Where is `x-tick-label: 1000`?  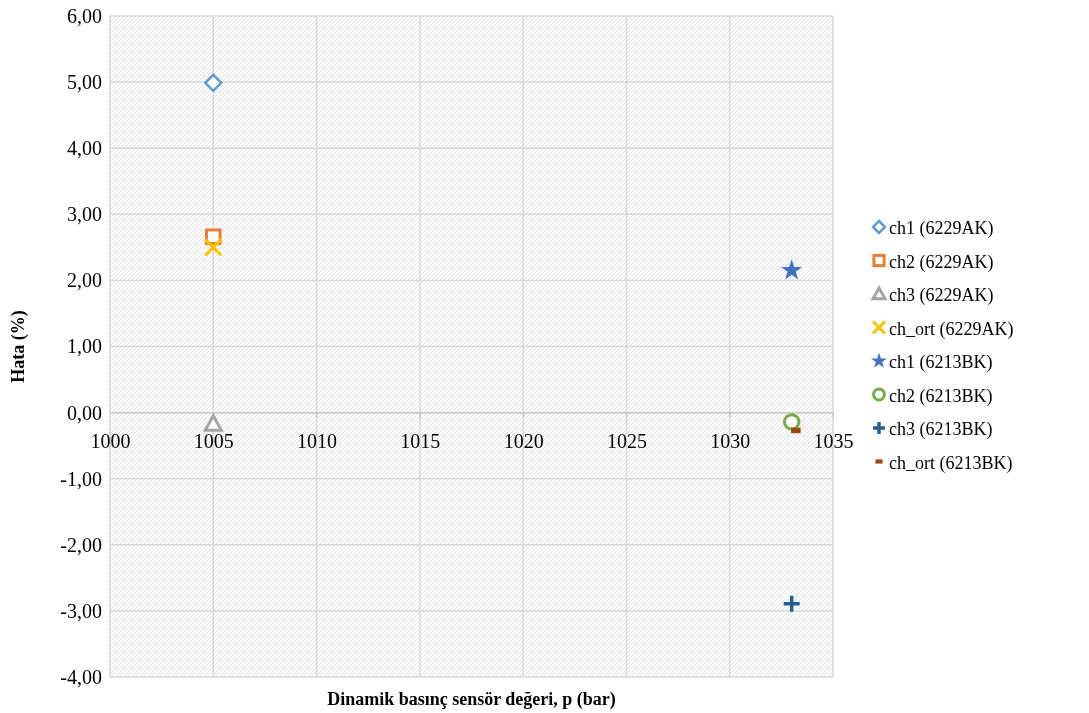 x-tick-label: 1000 is located at coordinates (110, 440).